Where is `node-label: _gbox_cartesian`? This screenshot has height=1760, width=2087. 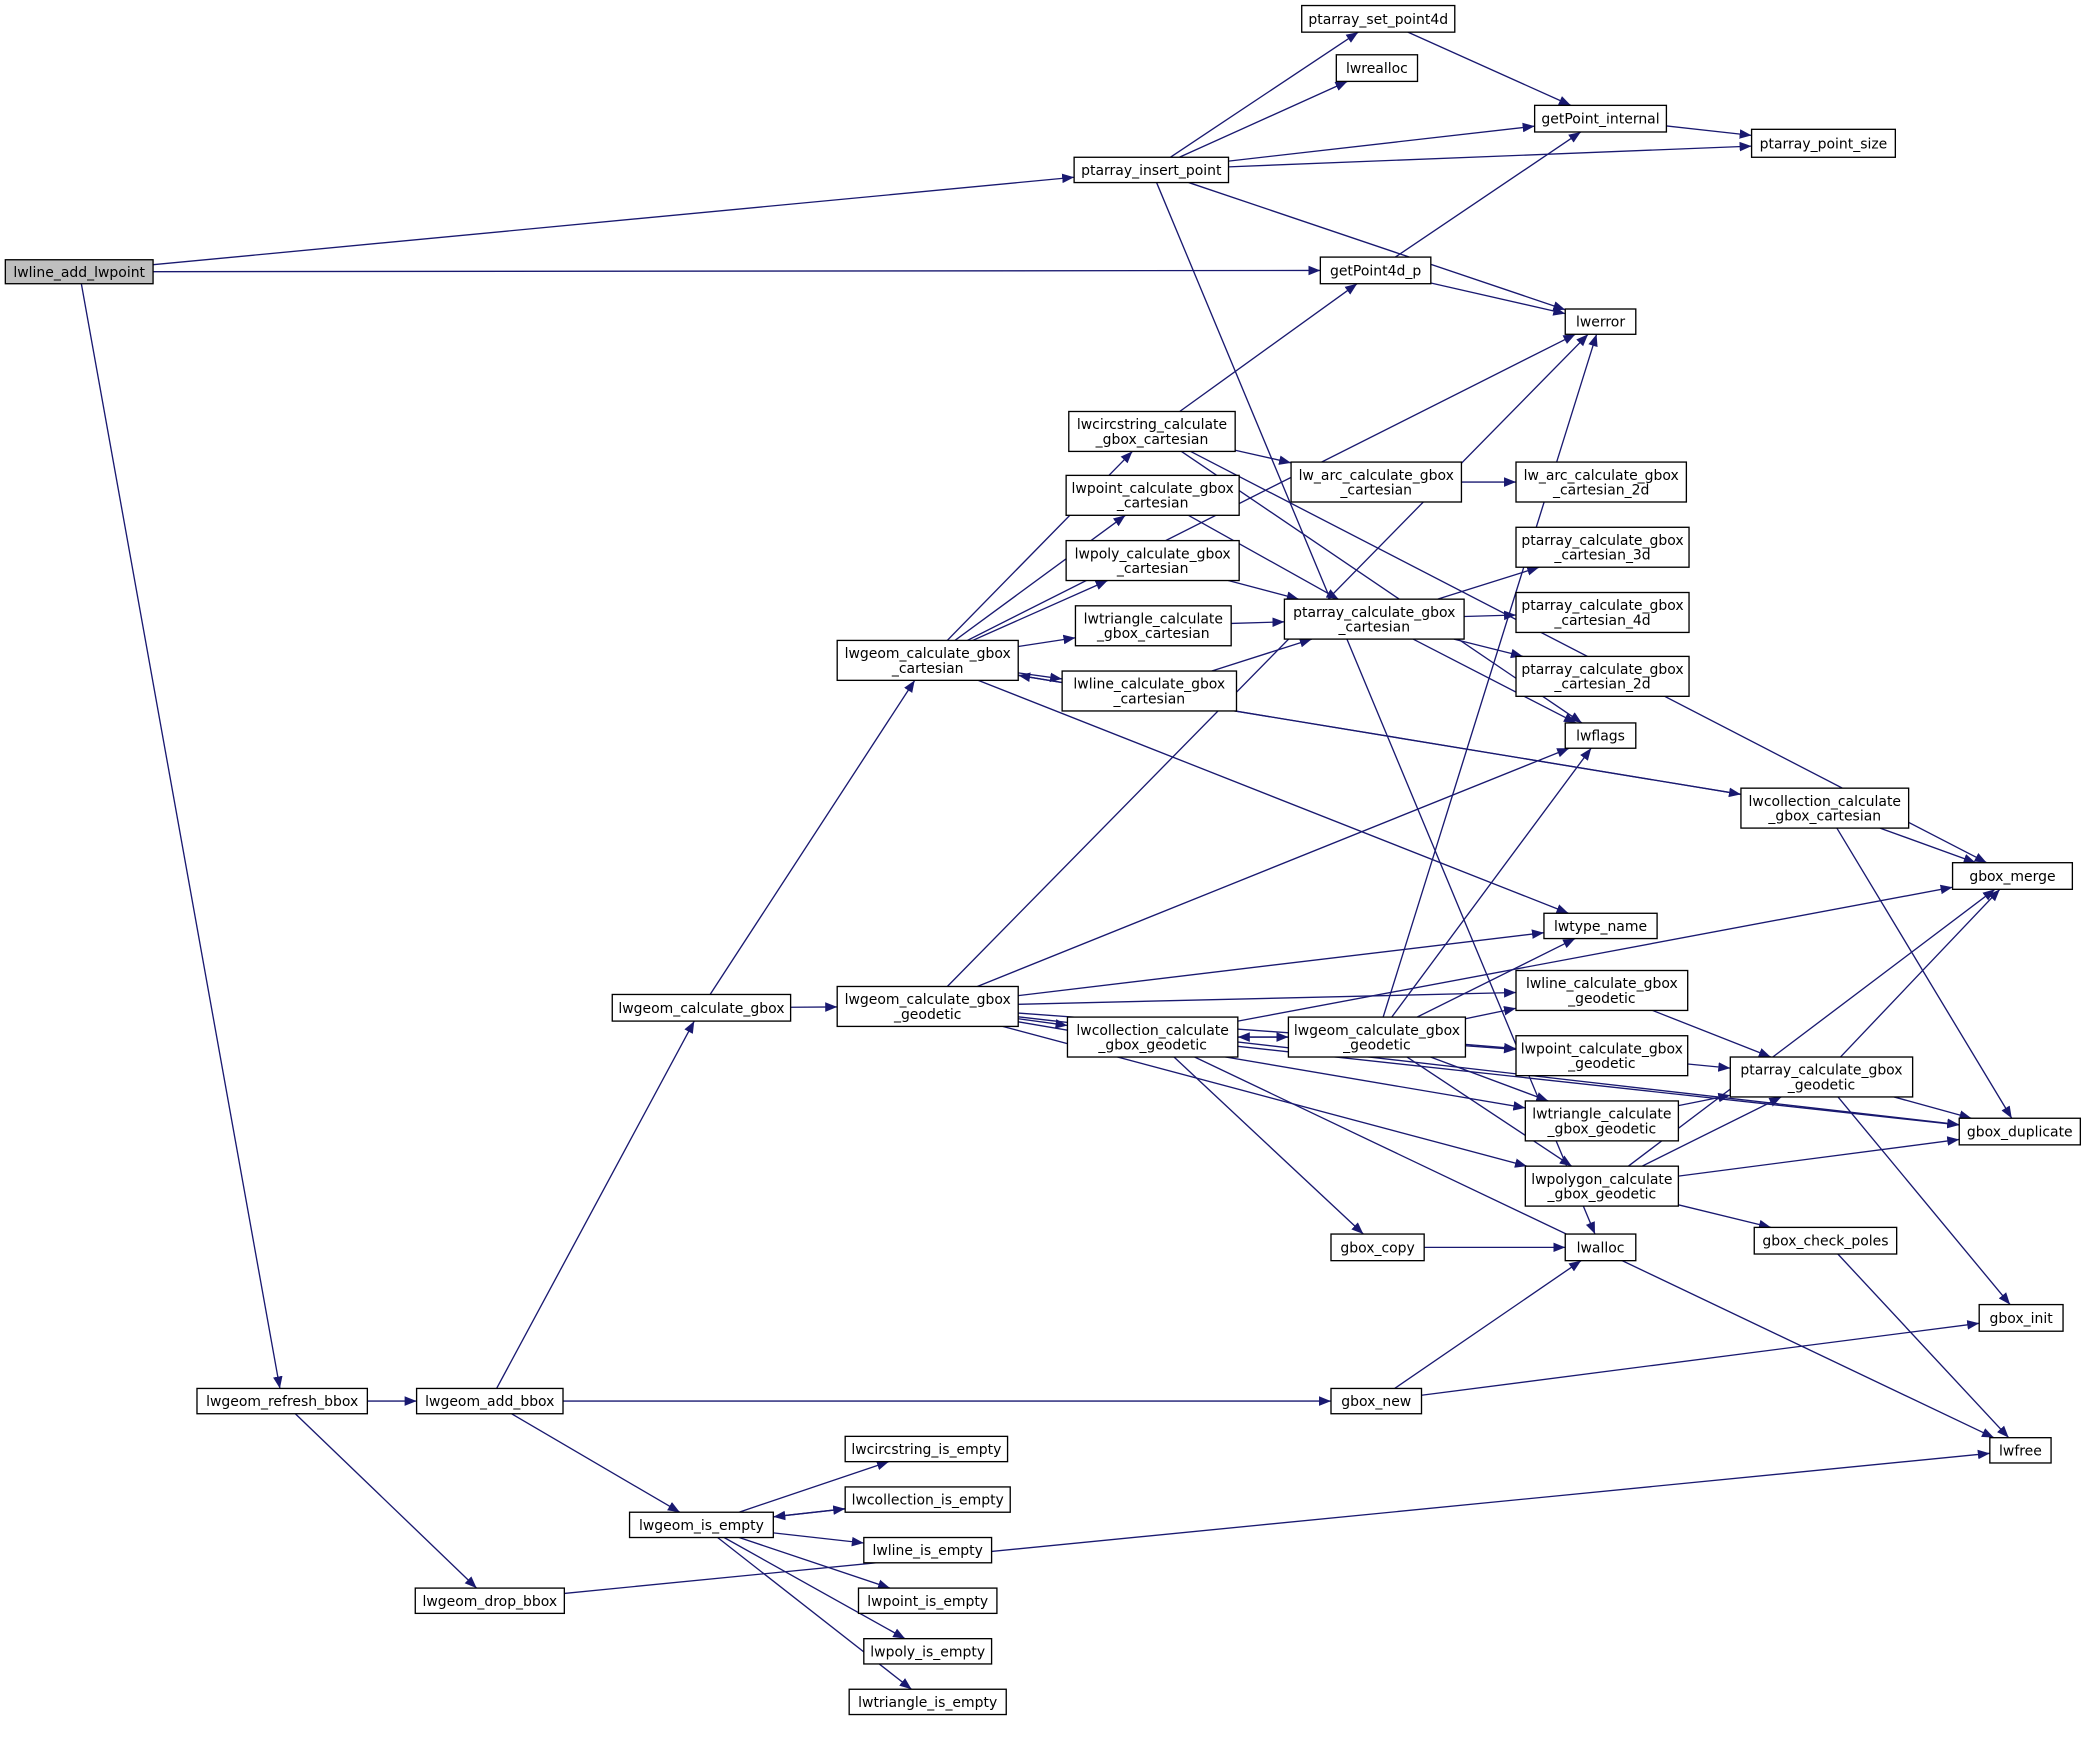
node-label: _gbox_cartesian is located at coordinates (1152, 440).